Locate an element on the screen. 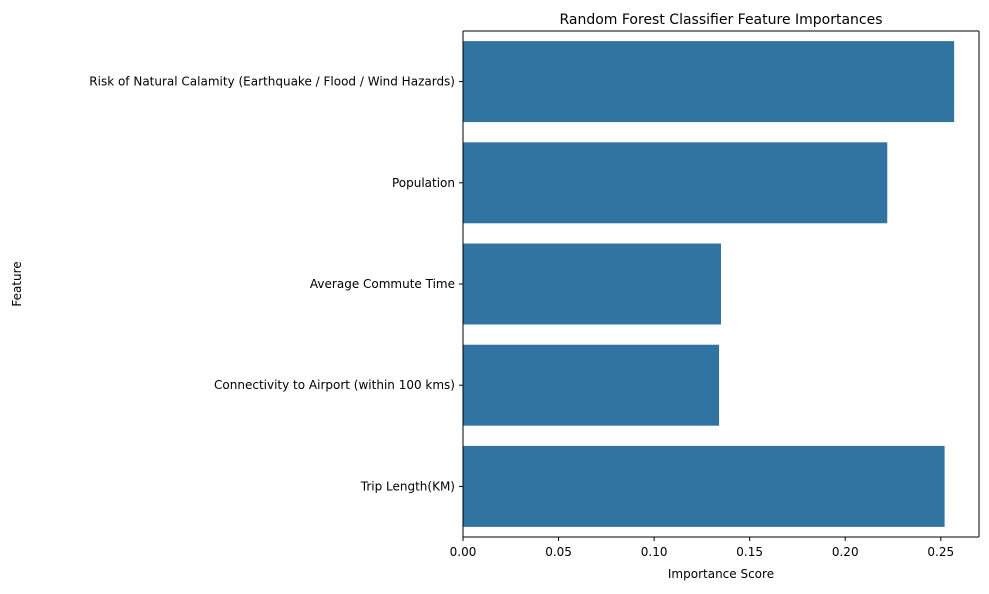 The height and width of the screenshot is (594, 989). x-axis-label: Importance Score is located at coordinates (721, 574).